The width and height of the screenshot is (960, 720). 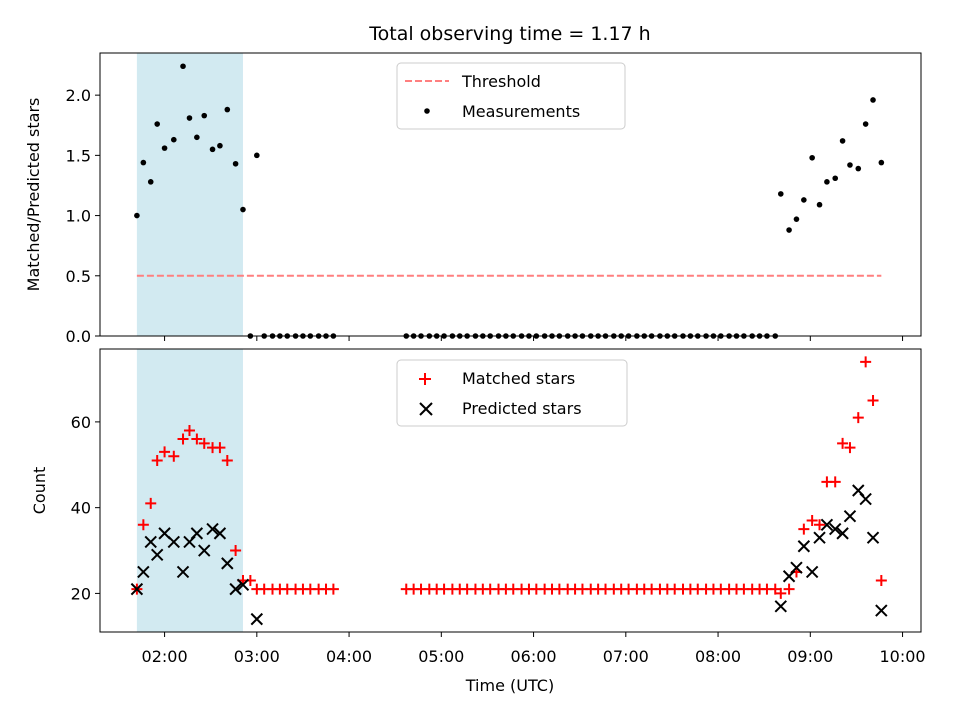 I want to click on y-tick-label: 20, so click(x=81, y=593).